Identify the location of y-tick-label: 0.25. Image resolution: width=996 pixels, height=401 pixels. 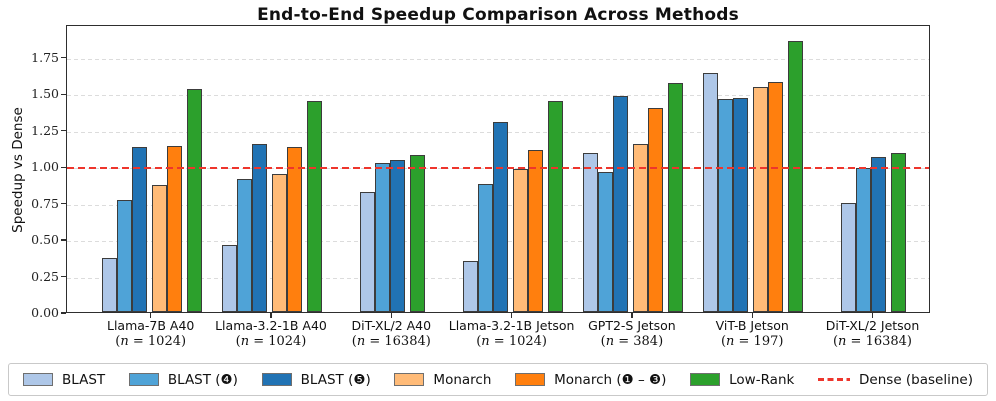
(45, 276).